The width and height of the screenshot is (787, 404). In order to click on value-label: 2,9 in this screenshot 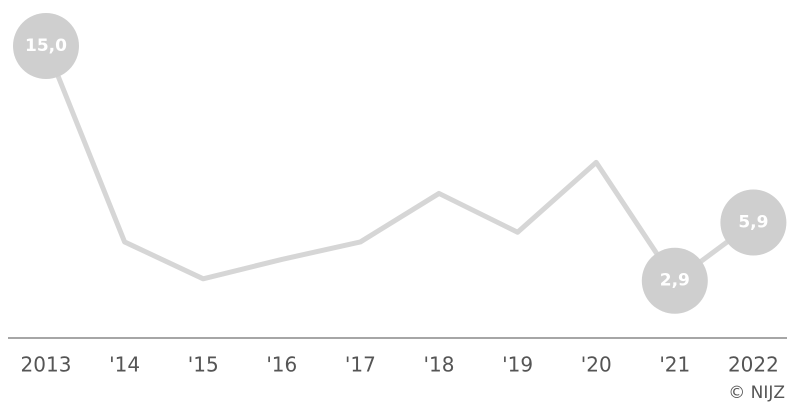, I will do `click(675, 281)`.